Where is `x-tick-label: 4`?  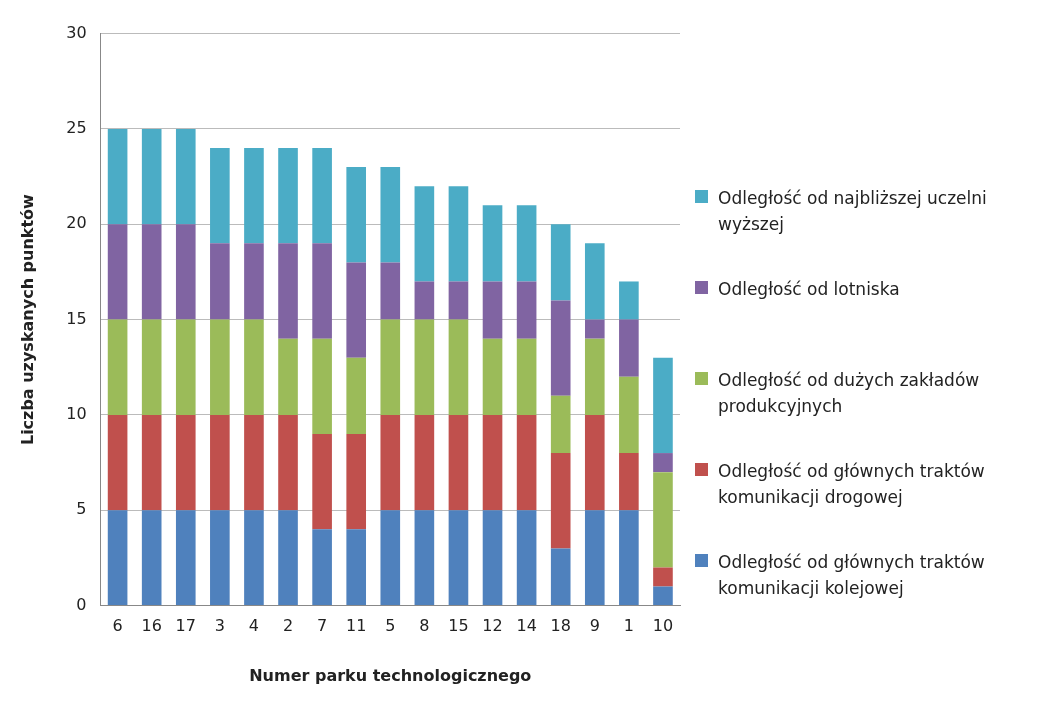 x-tick-label: 4 is located at coordinates (254, 626).